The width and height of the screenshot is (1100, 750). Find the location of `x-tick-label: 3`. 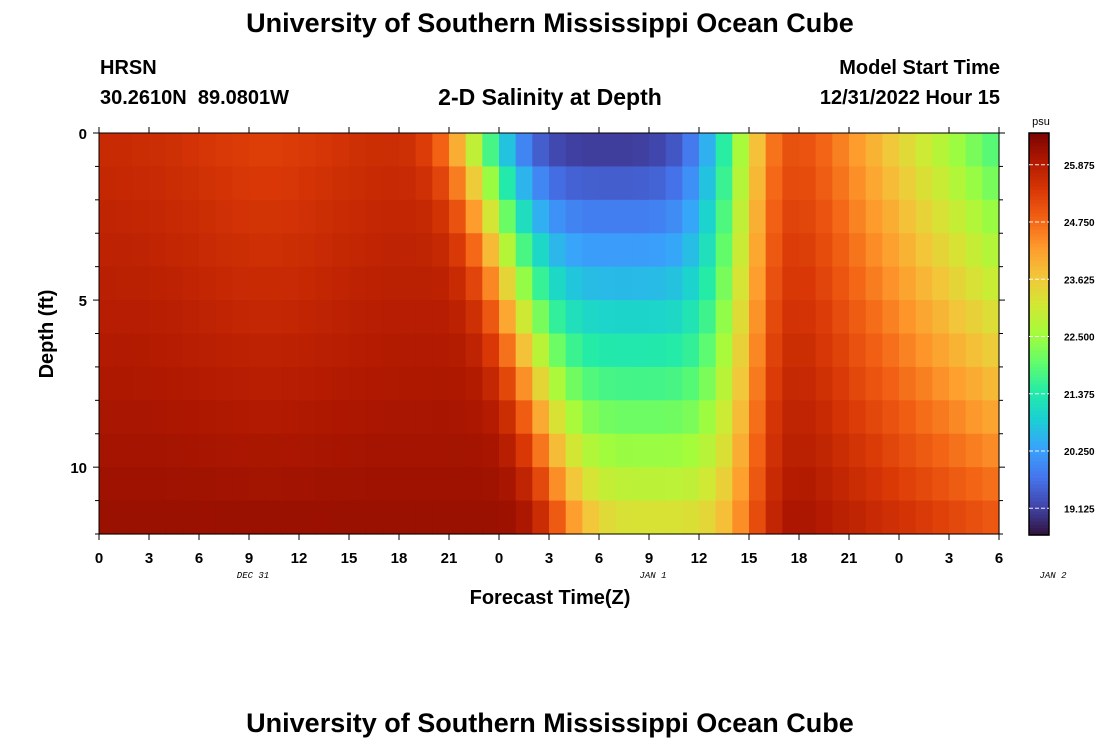

x-tick-label: 3 is located at coordinates (949, 558).